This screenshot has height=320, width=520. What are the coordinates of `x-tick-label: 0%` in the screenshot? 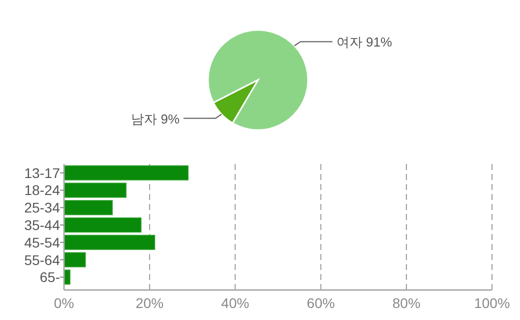 It's located at (64, 303).